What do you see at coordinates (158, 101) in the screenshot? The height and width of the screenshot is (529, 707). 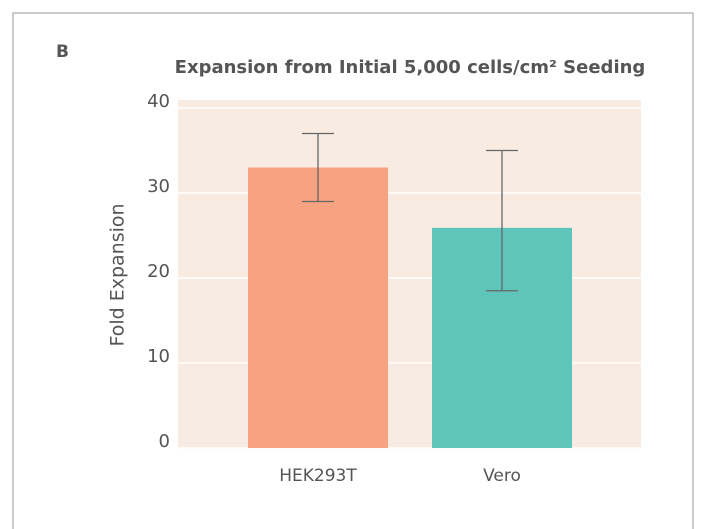 I see `y-tick-label: 40` at bounding box center [158, 101].